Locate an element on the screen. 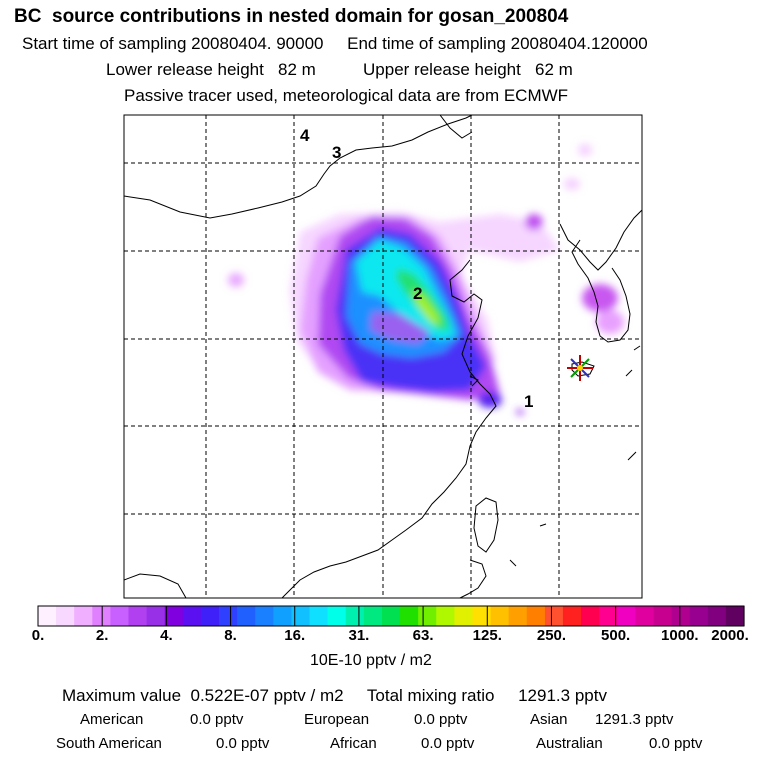 This screenshot has height=768, width=768. max-value-label: Maximum value is located at coordinates (122, 695).